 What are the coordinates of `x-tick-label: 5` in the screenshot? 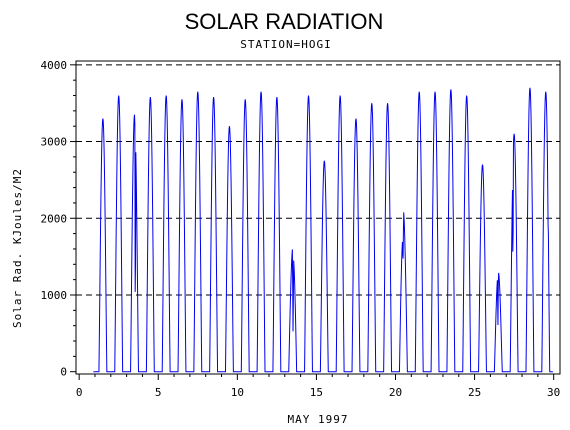 It's located at (158, 392).